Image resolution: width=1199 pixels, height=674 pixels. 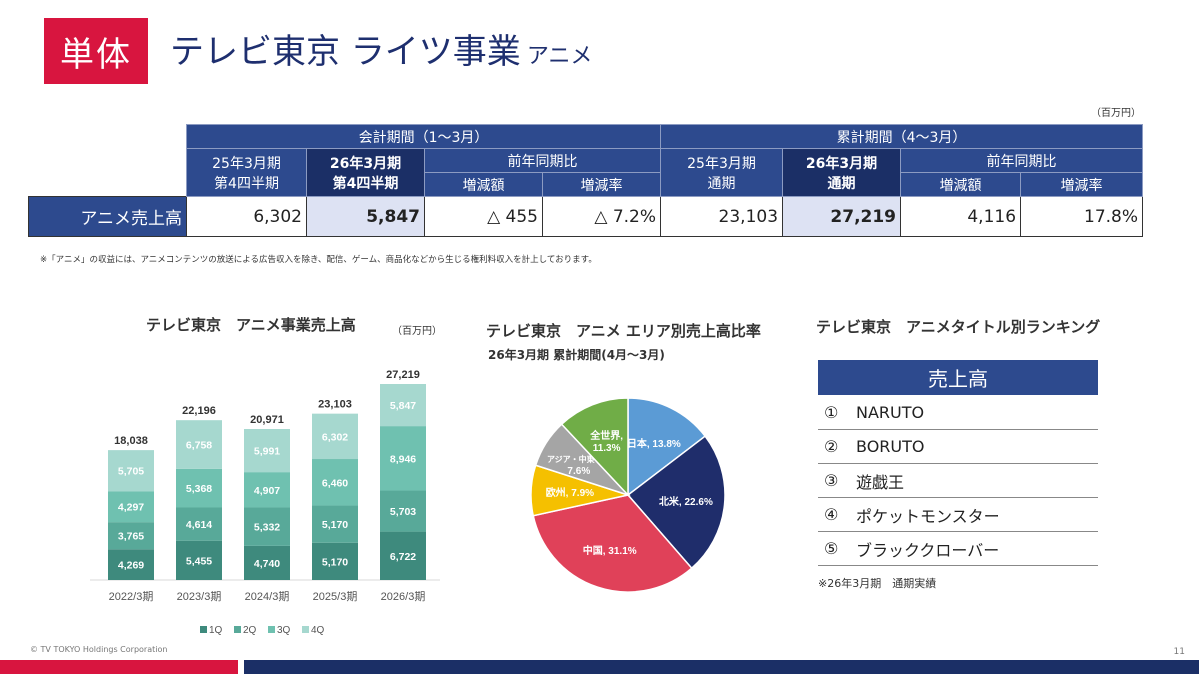 I want to click on col-diff-year: 増減額, so click(x=961, y=184).